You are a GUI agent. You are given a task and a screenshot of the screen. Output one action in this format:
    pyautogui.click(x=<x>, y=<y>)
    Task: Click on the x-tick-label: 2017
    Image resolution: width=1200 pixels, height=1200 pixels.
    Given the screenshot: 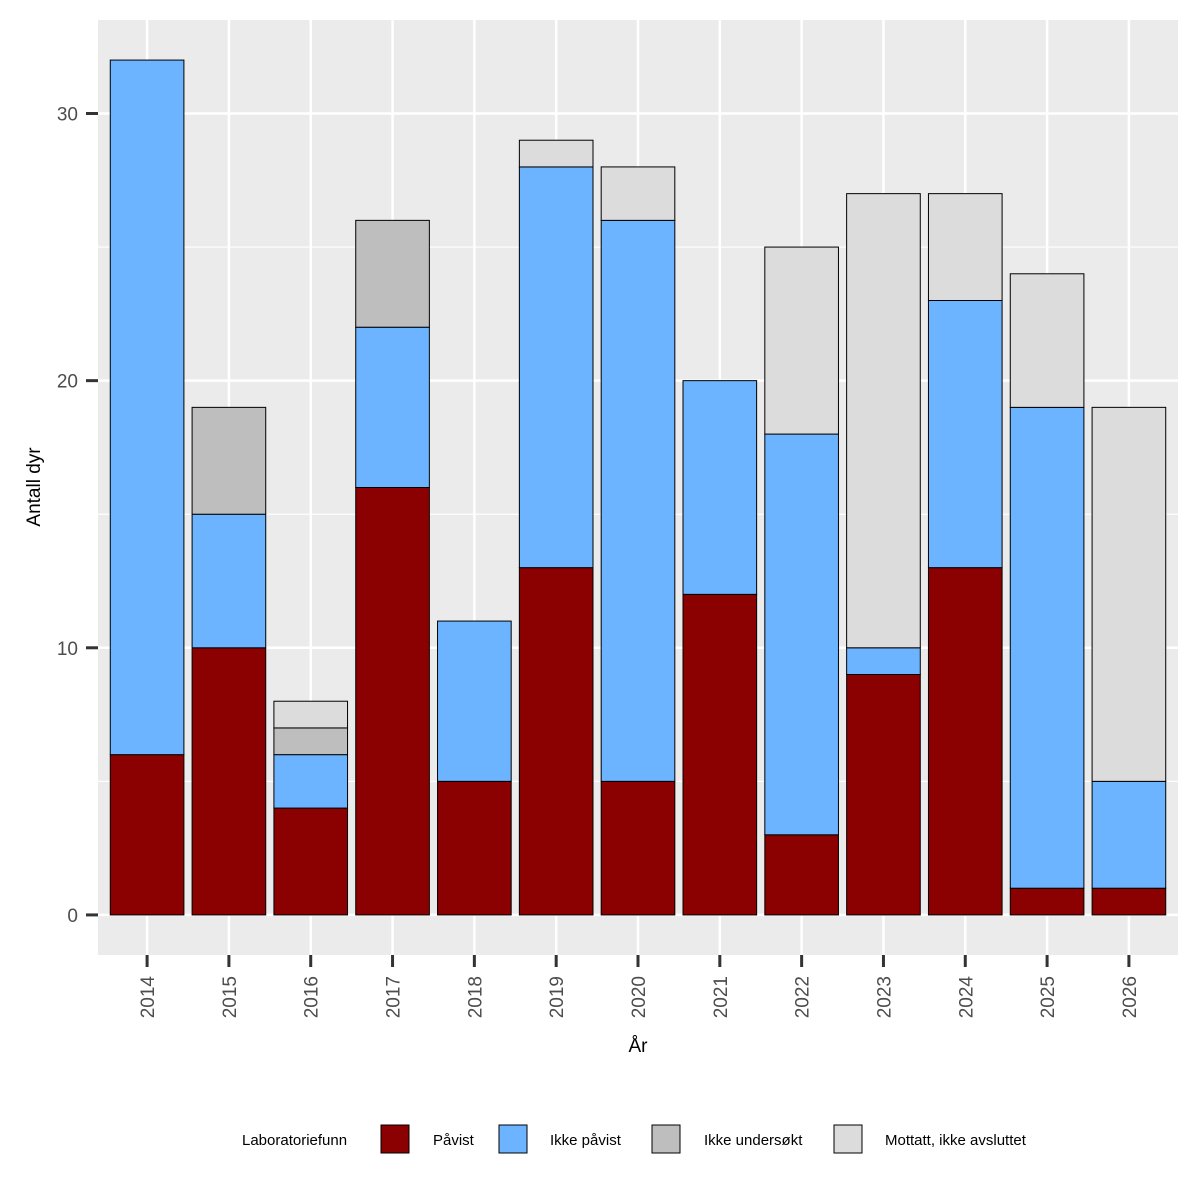 What is the action you would take?
    pyautogui.click(x=394, y=997)
    